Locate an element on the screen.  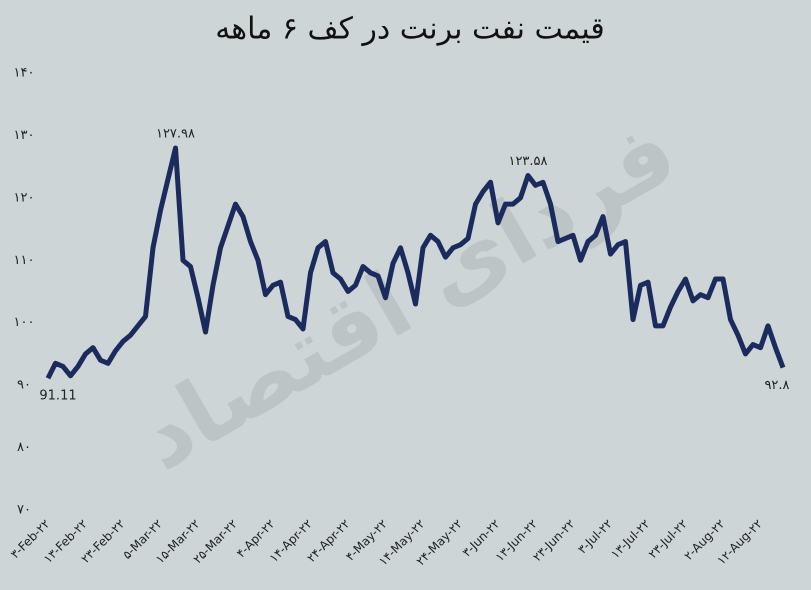
data-label: ۱۲۷.۹۸ is located at coordinates (175, 134).